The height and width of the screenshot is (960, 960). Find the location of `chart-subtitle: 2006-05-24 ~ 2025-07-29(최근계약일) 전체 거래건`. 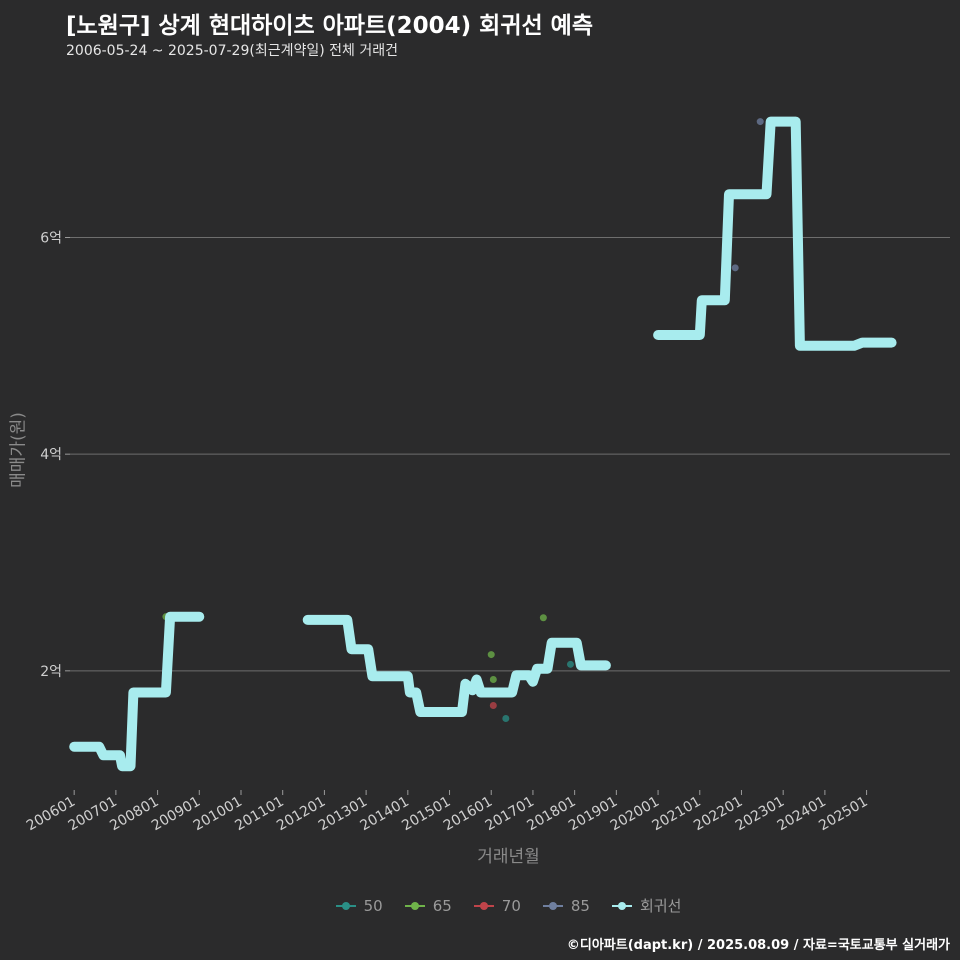

chart-subtitle: 2006-05-24 ~ 2025-07-29(최근계약일) 전체 거래건 is located at coordinates (232, 51).